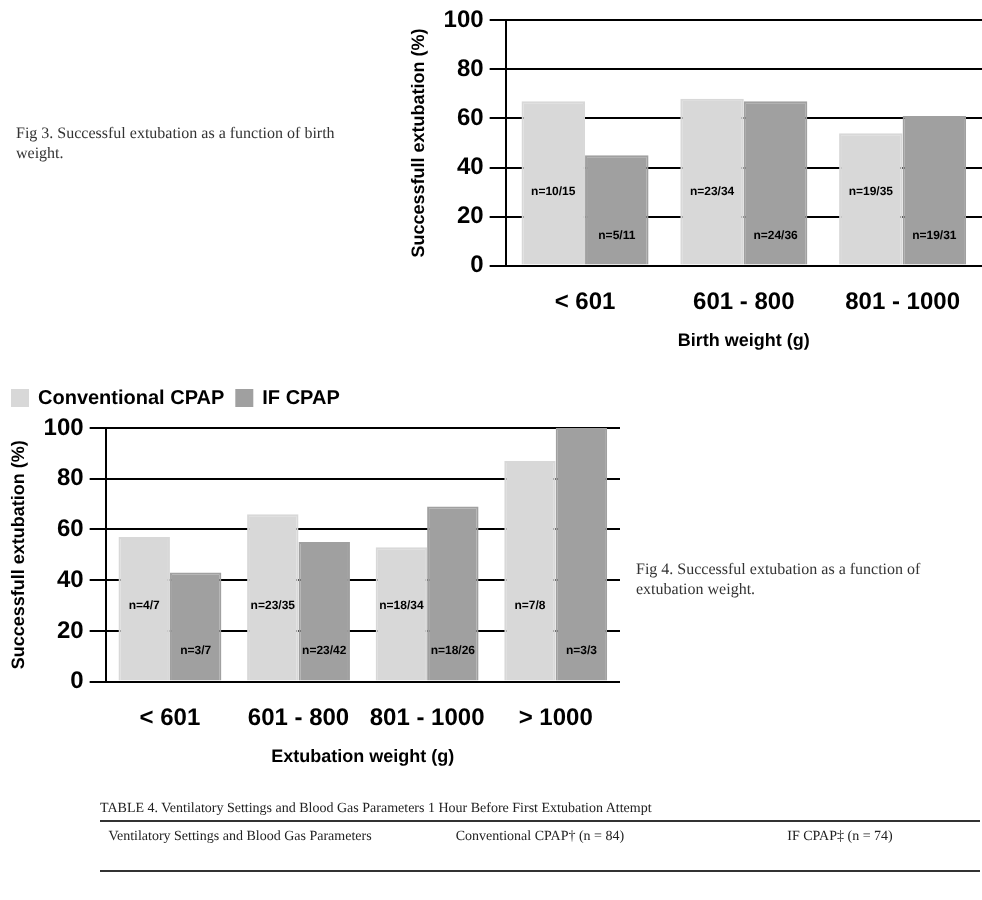  Describe the element at coordinates (779, 580) in the screenshot. I see `caption: Fig 4. Successful extubation as a function of extubation weight.` at that location.